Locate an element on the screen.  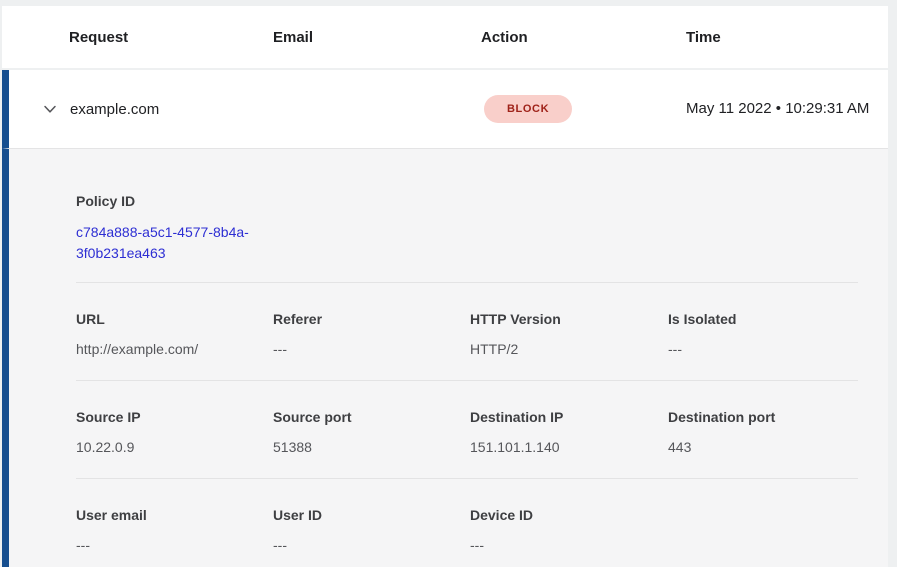
row-time: May 11 2022 • 10:29:31 AM is located at coordinates (778, 109).